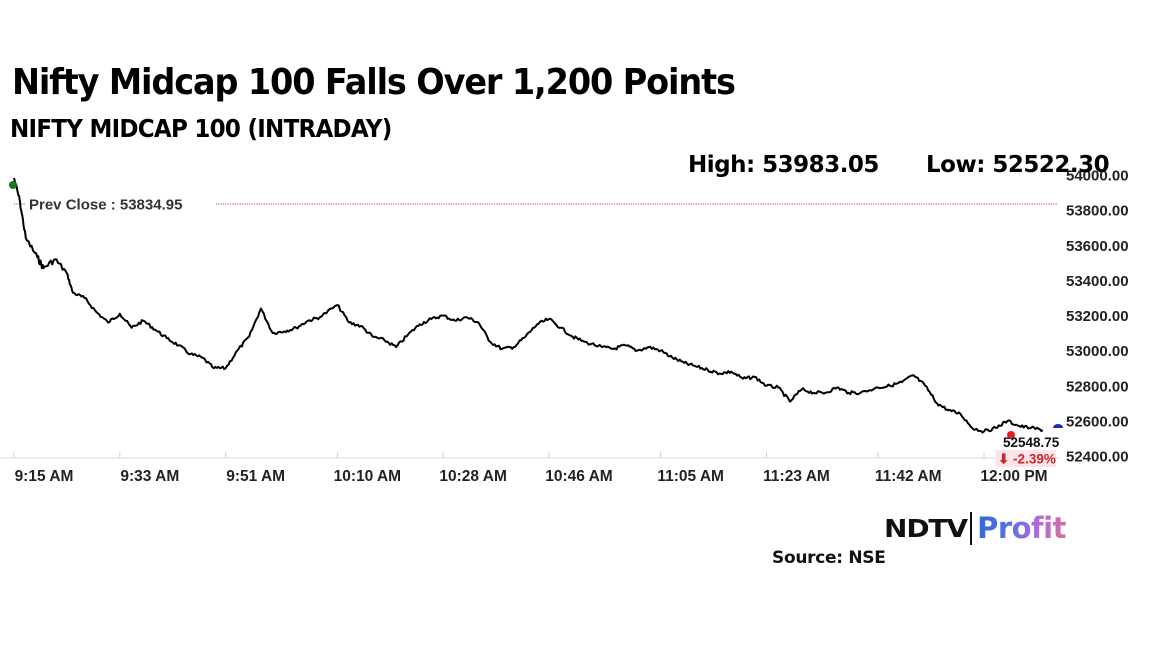 Image resolution: width=1152 pixels, height=648 pixels. I want to click on source-note: Source: NSE, so click(829, 558).